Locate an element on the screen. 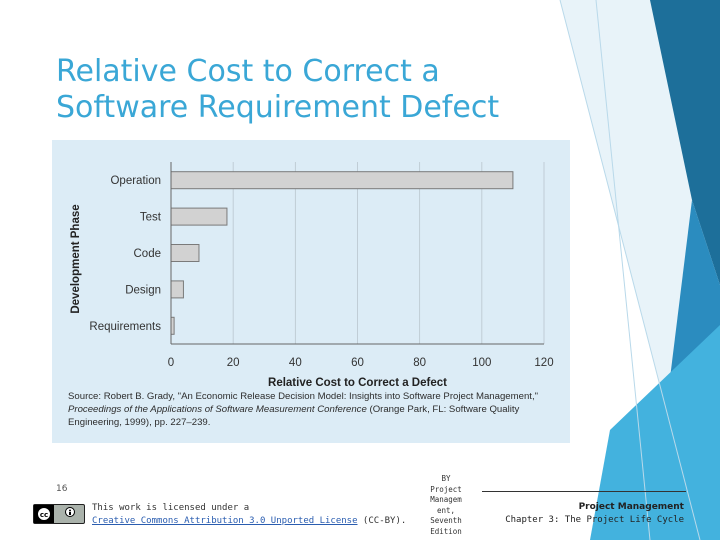 This screenshot has width=720, height=540. x-tick-label: 20 is located at coordinates (233, 363).